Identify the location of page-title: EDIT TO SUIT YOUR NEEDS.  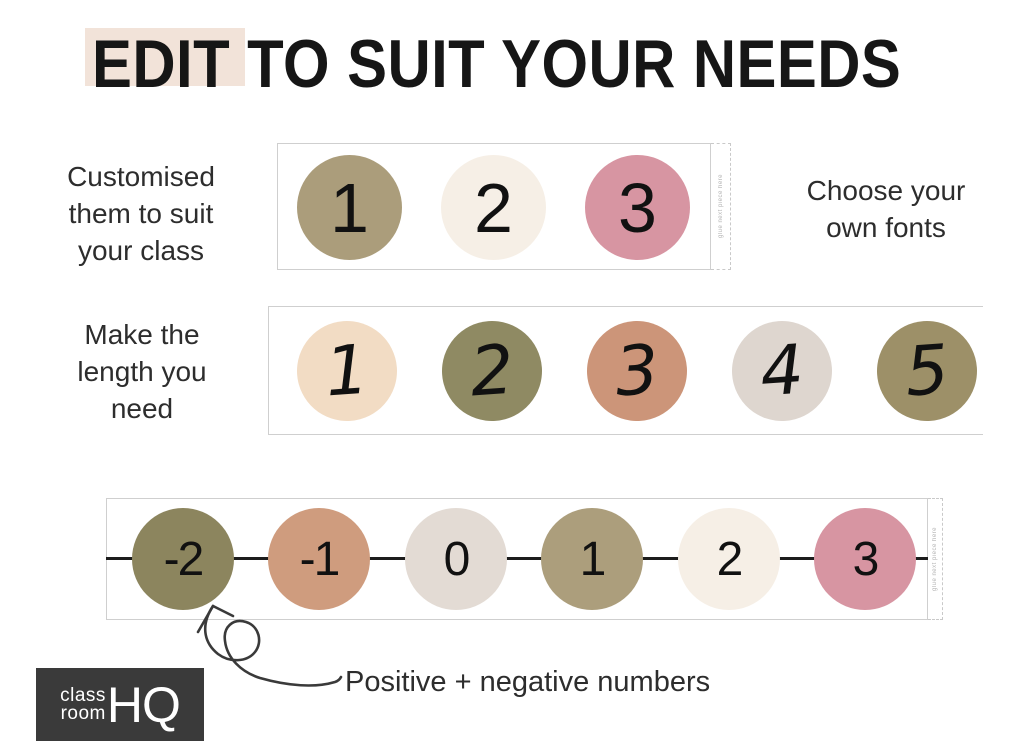
(497, 64).